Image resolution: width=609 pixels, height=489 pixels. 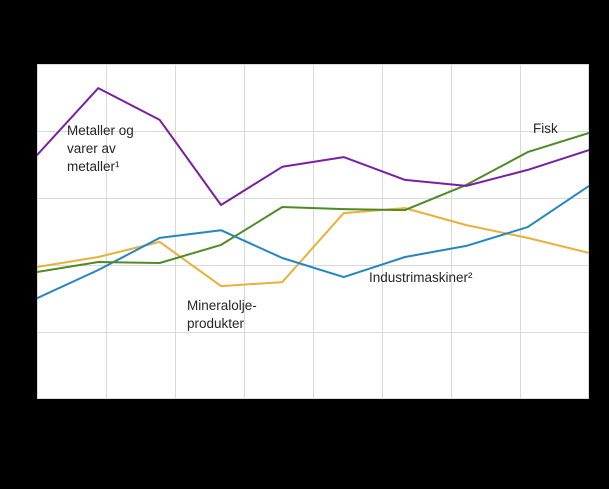 What do you see at coordinates (421, 277) in the screenshot?
I see `series-label-industrimaskiner: Industrimaskiner²` at bounding box center [421, 277].